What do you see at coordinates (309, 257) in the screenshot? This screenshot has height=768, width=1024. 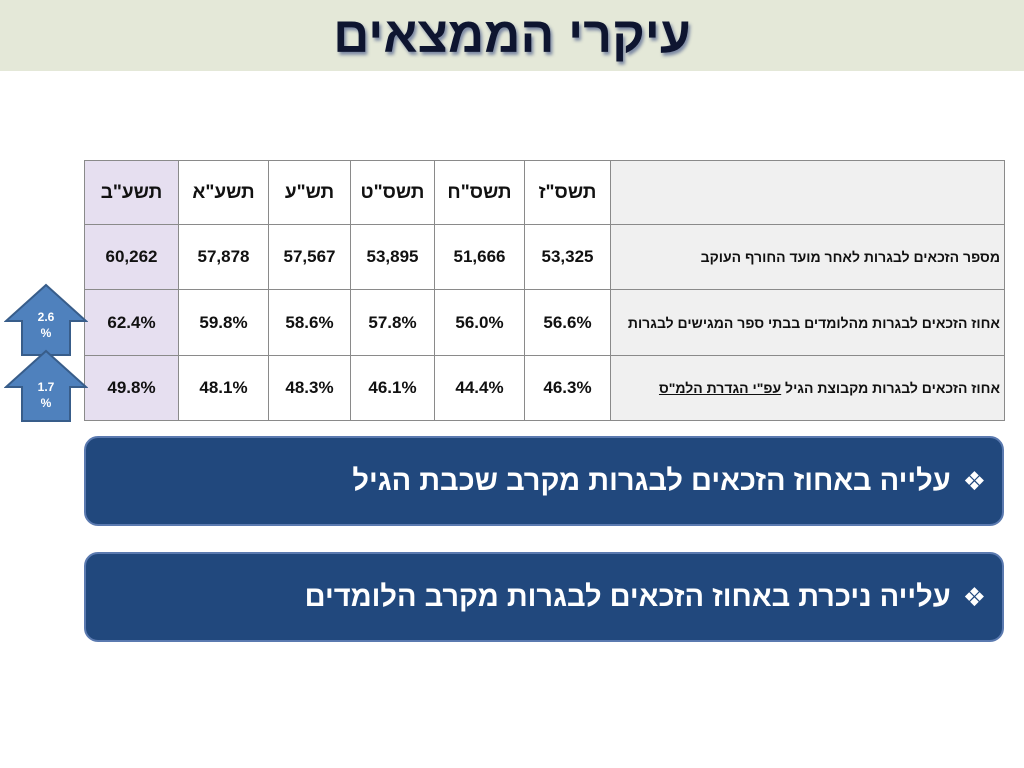 I see `table-cell: 57,567` at bounding box center [309, 257].